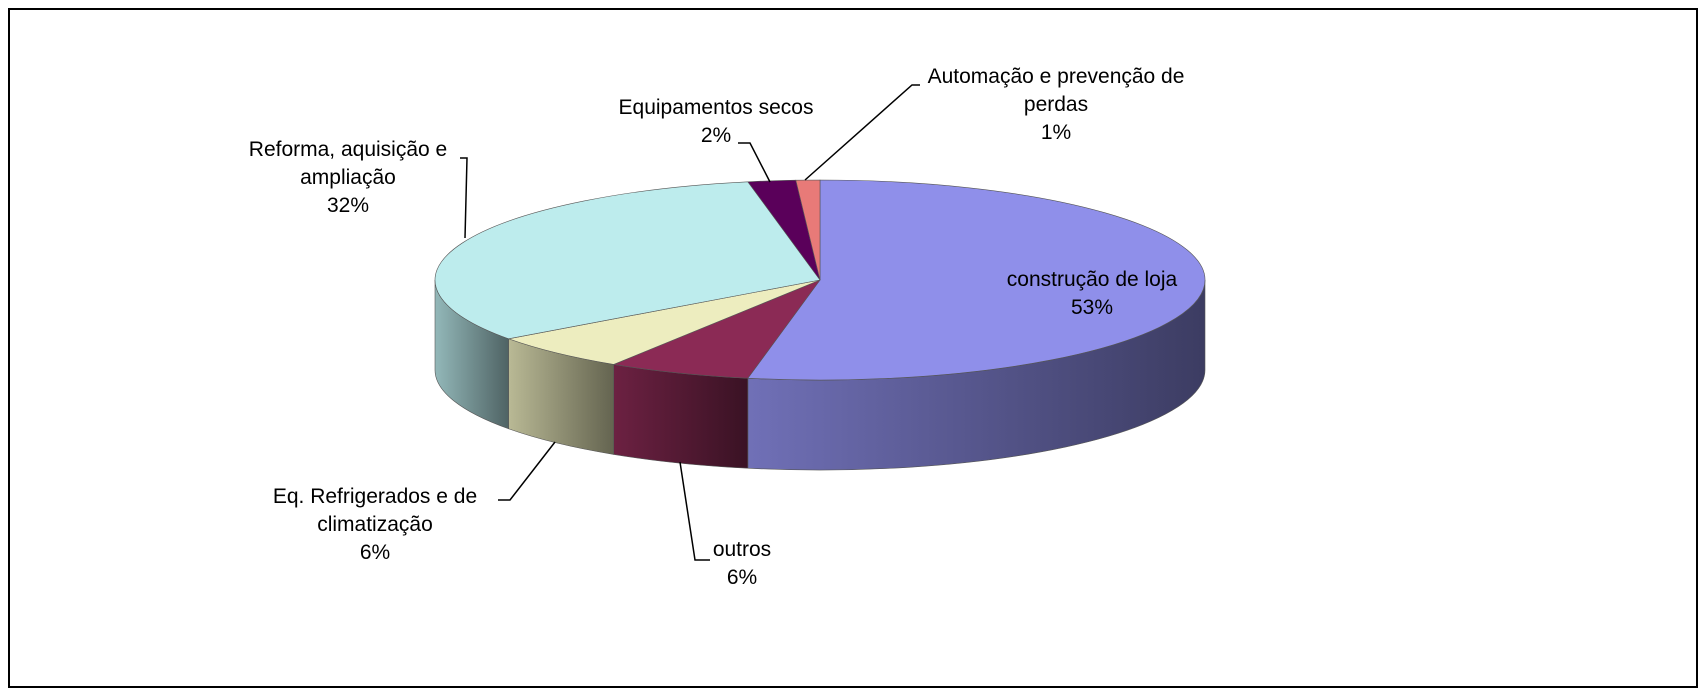 Image resolution: width=1707 pixels, height=697 pixels. I want to click on slice-name: outros, so click(742, 549).